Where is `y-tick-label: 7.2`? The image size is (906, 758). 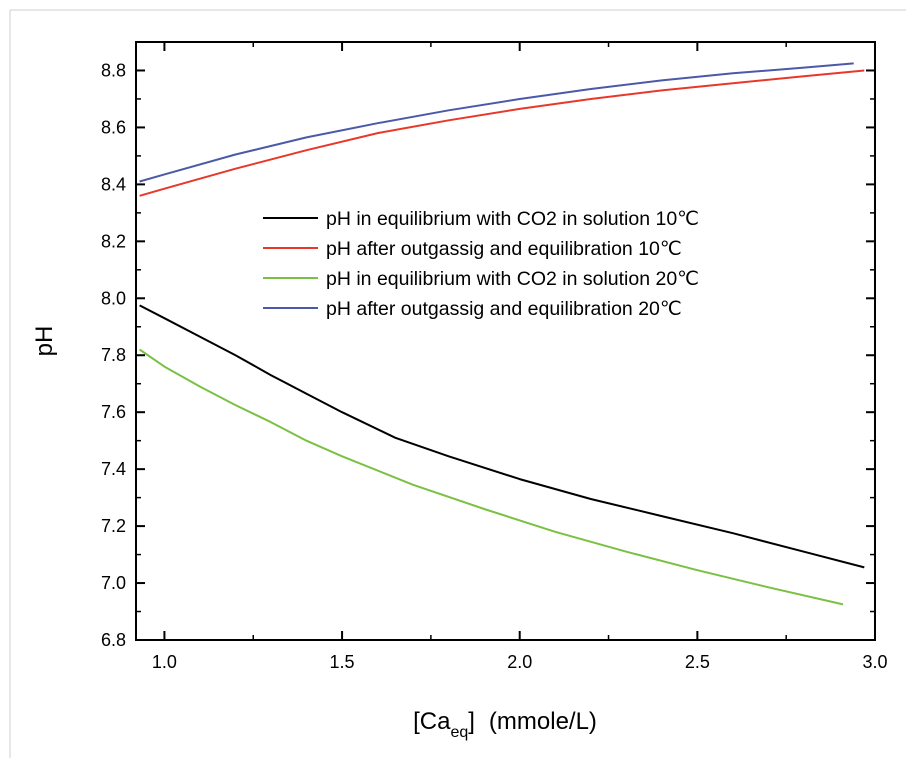 y-tick-label: 7.2 is located at coordinates (113, 526).